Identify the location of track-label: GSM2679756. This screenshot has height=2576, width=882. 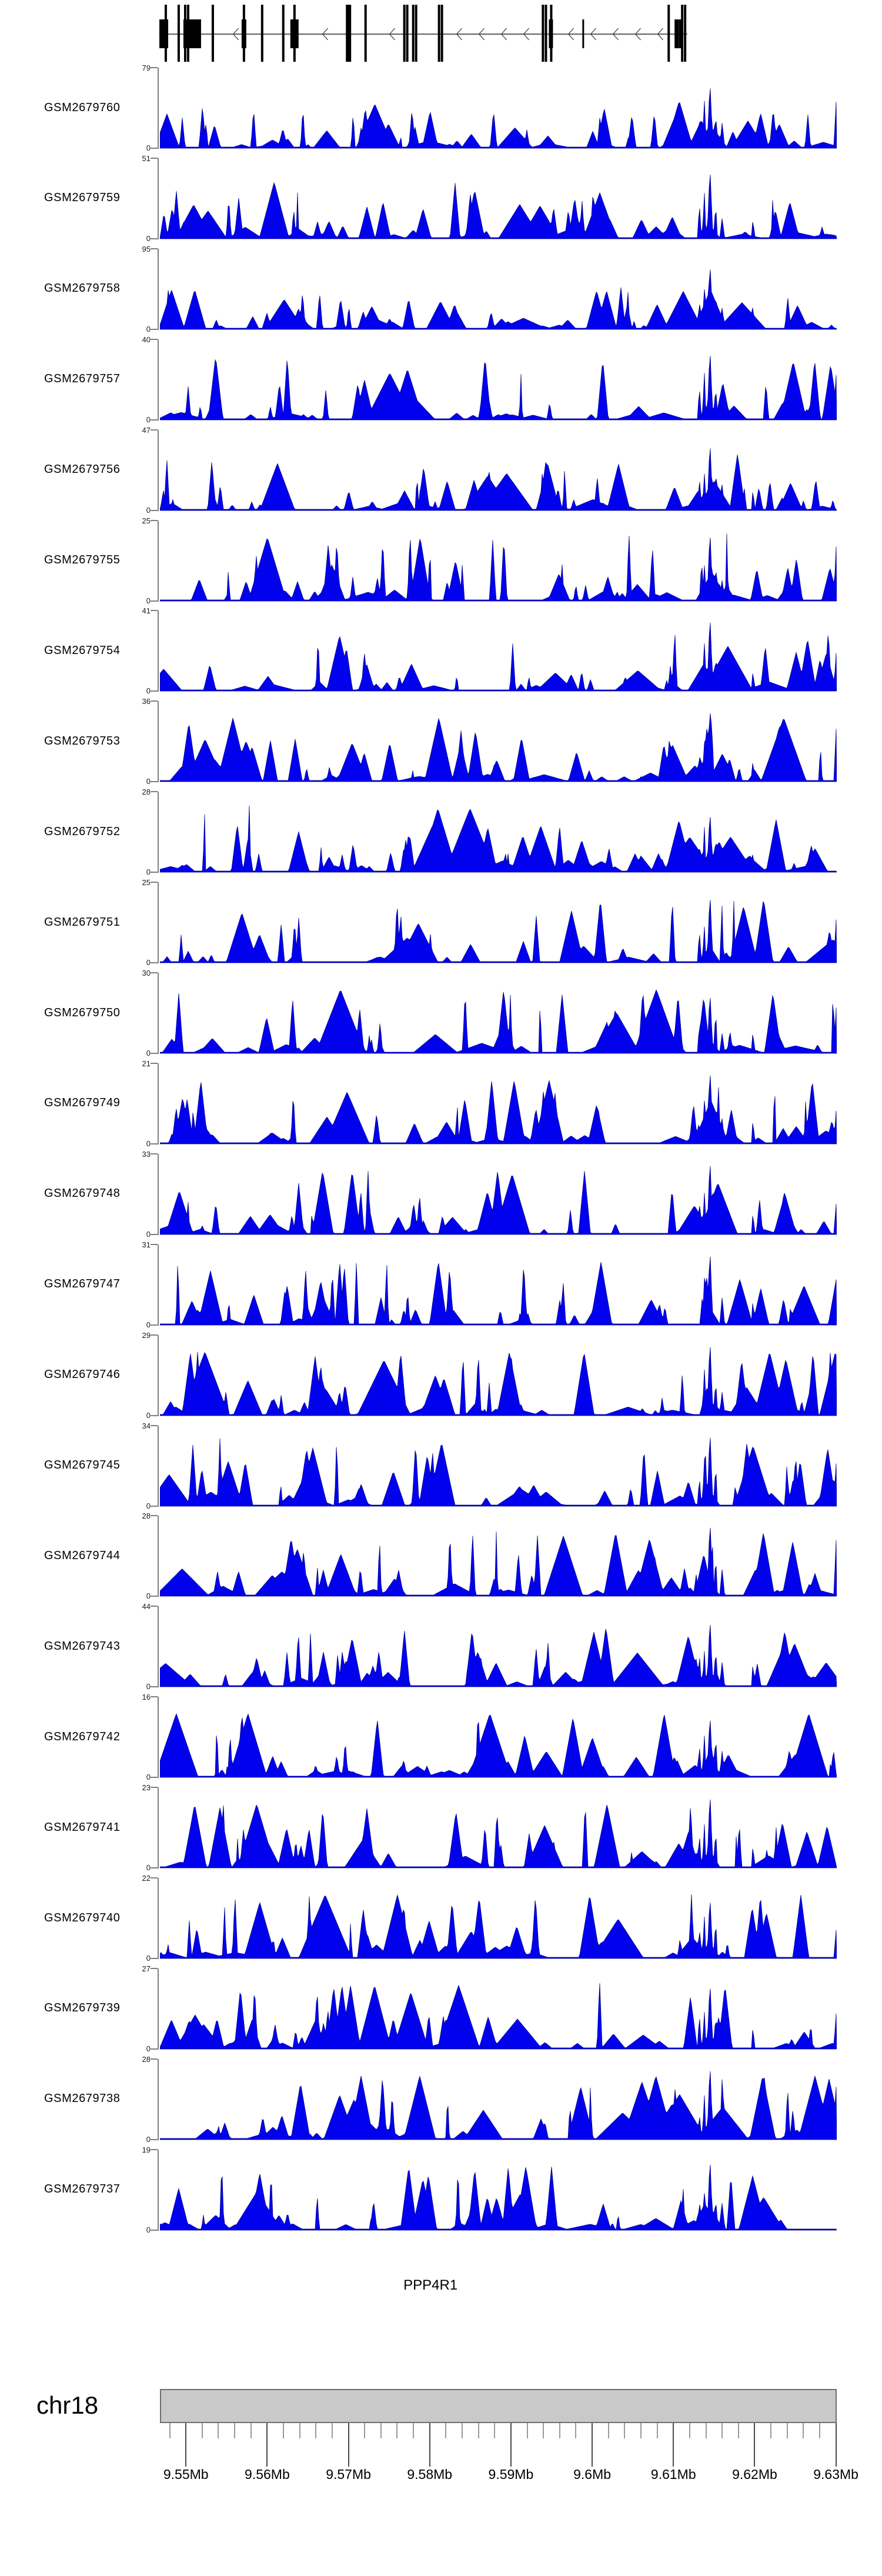
(82, 469).